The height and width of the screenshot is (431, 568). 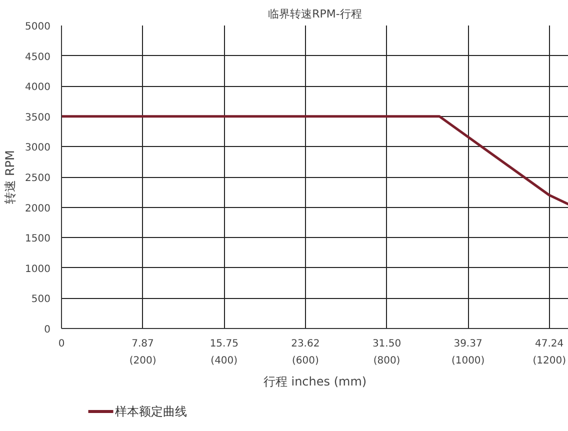 I want to click on x-tick-label: 15.75, so click(x=224, y=344).